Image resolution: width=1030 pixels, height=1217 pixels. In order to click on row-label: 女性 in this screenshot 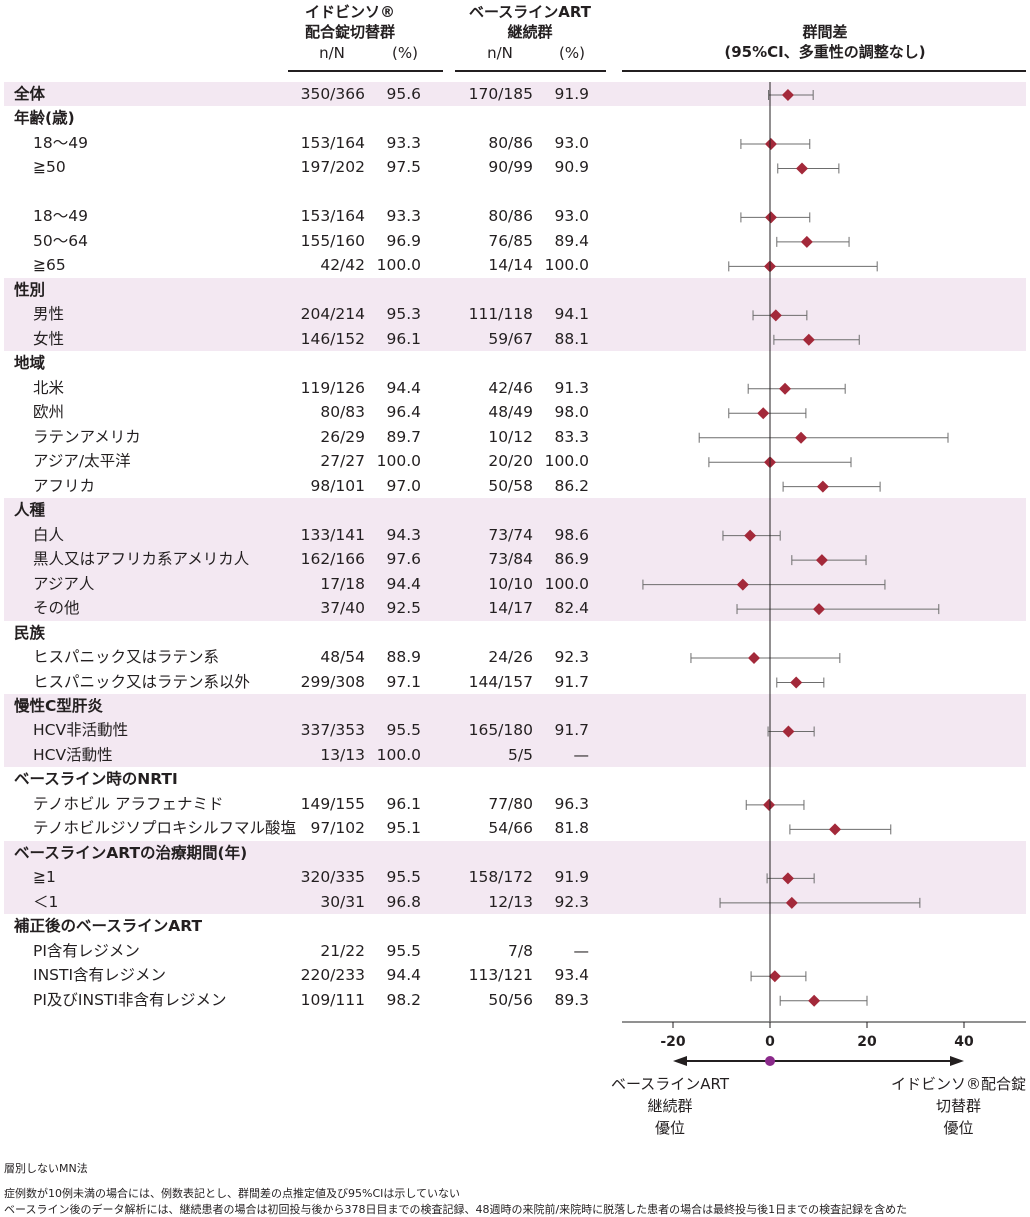, I will do `click(49, 338)`.